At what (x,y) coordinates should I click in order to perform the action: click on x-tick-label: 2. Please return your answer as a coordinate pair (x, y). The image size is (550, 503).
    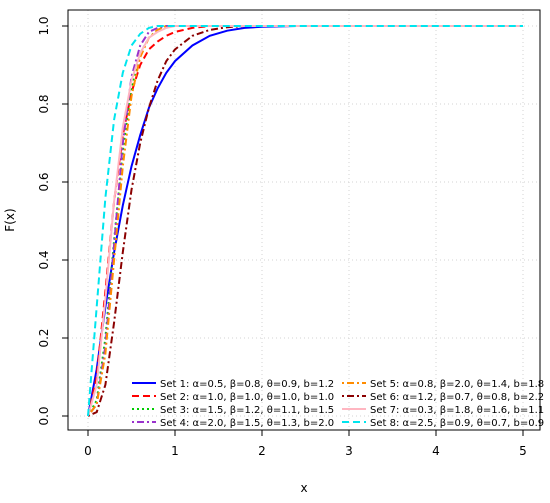
    Looking at the image, I should click on (262, 451).